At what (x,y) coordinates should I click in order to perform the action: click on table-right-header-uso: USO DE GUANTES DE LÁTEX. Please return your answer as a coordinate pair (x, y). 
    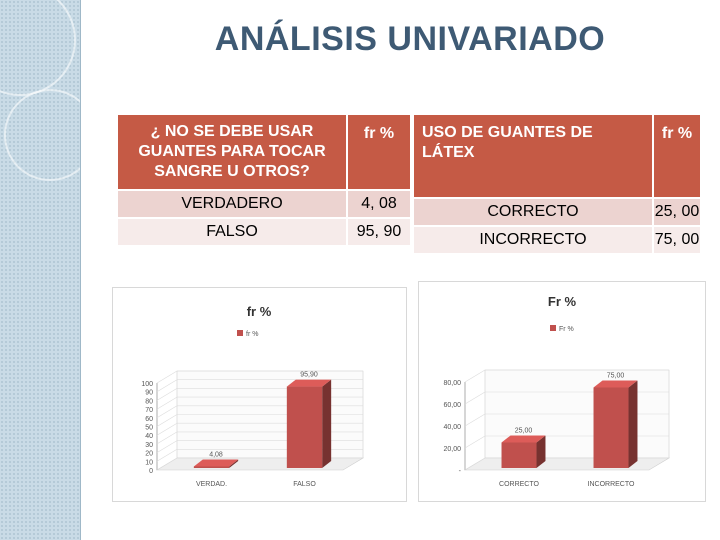
    Looking at the image, I should click on (533, 156).